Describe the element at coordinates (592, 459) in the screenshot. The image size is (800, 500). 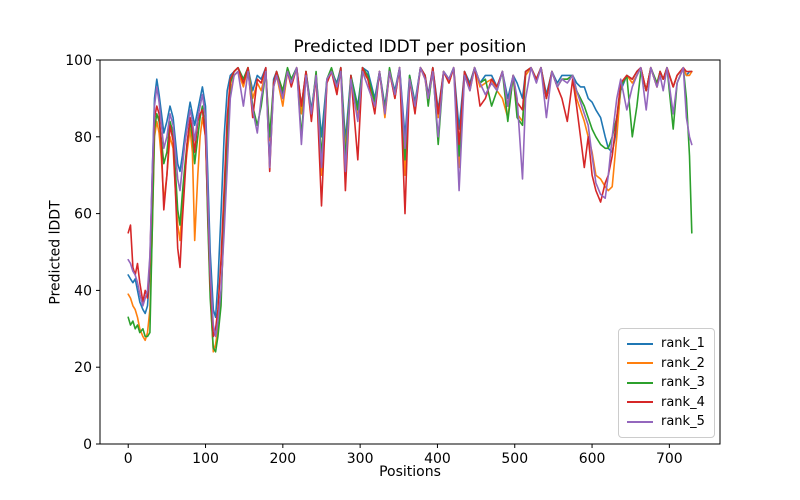
I see `x-tick-label: 600` at that location.